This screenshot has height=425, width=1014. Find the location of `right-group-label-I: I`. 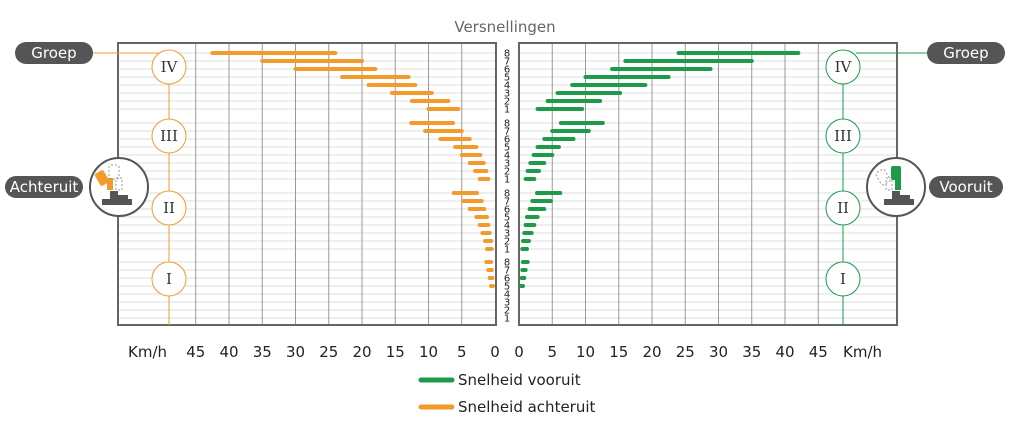

right-group-label-I: I is located at coordinates (843, 279).